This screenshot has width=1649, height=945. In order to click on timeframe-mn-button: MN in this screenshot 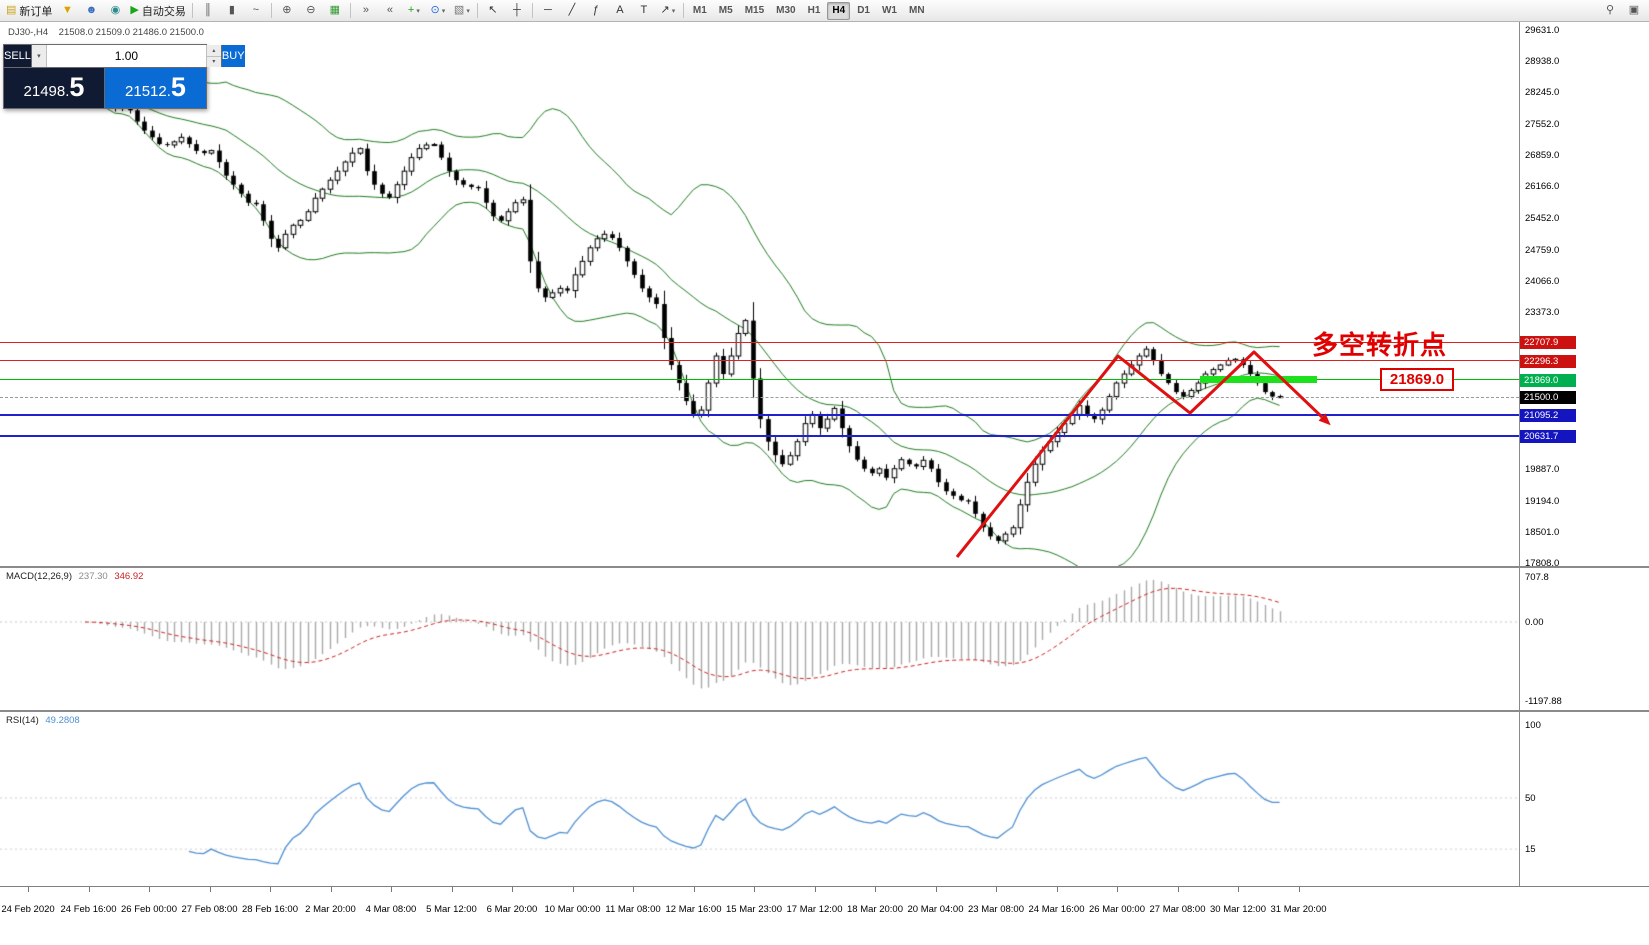, I will do `click(916, 10)`.